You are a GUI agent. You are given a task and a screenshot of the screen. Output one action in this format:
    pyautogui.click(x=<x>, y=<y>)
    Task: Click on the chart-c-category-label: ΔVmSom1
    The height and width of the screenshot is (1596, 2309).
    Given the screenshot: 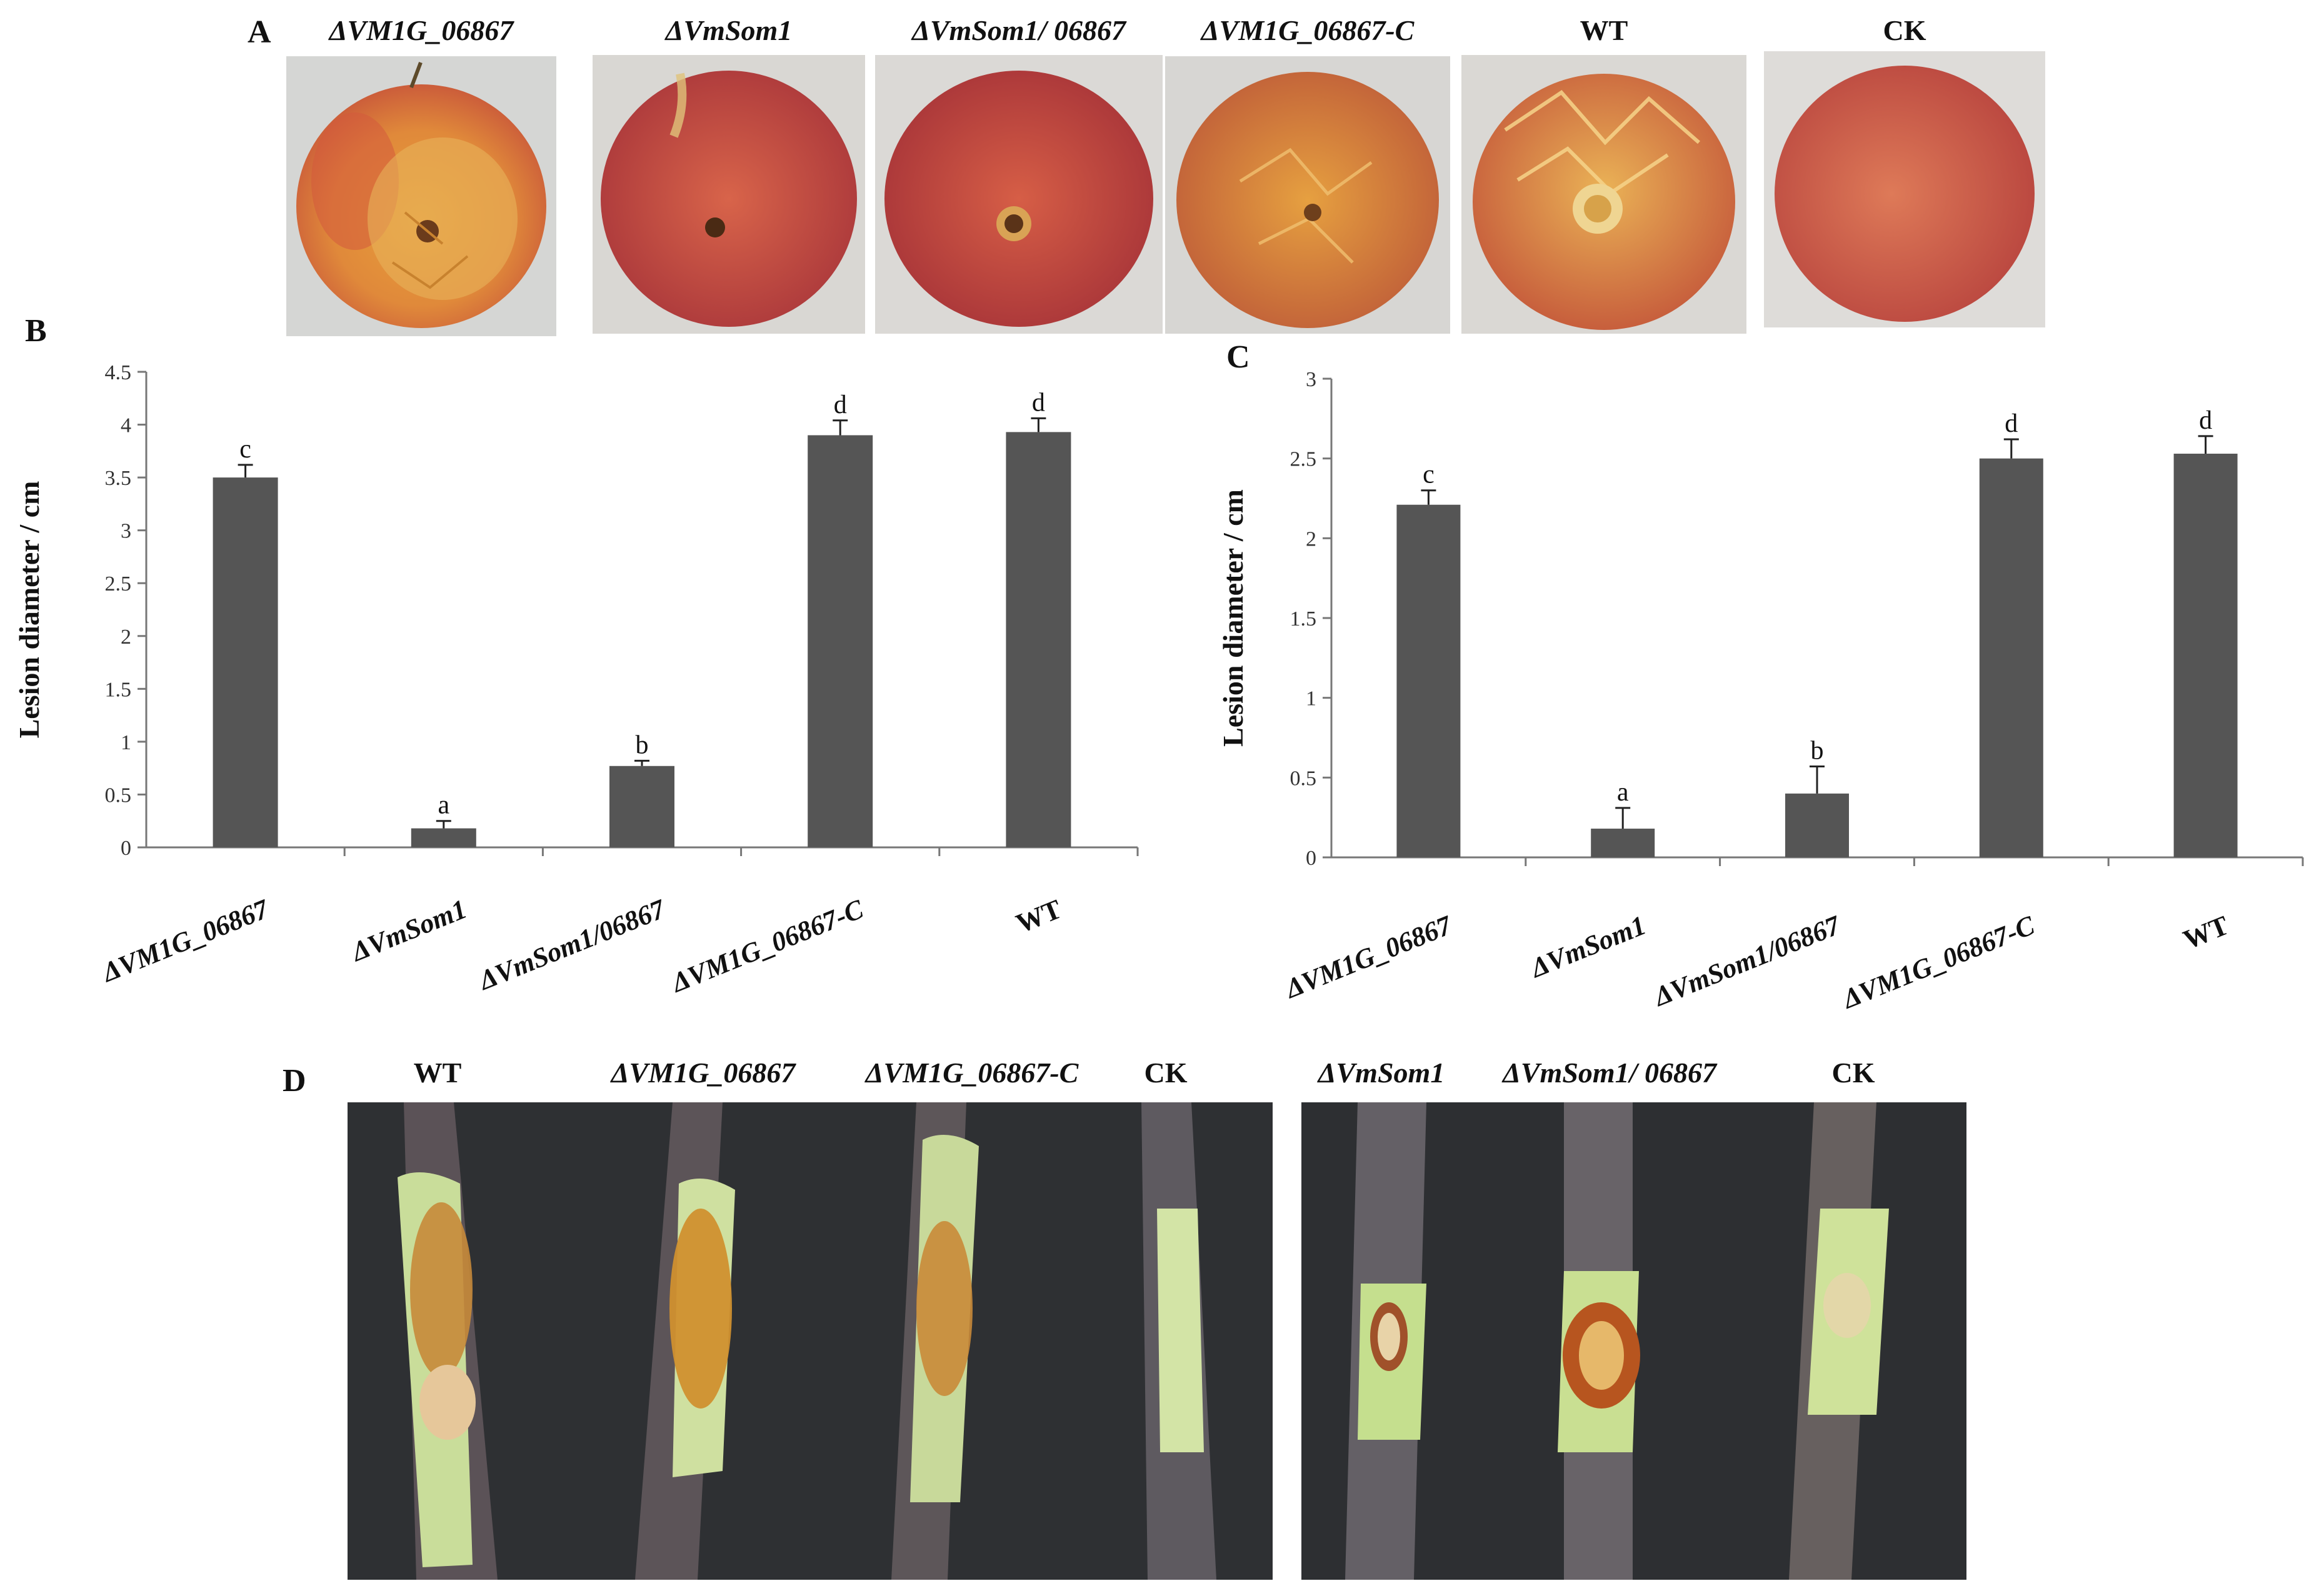 What is the action you would take?
    pyautogui.click(x=1587, y=947)
    